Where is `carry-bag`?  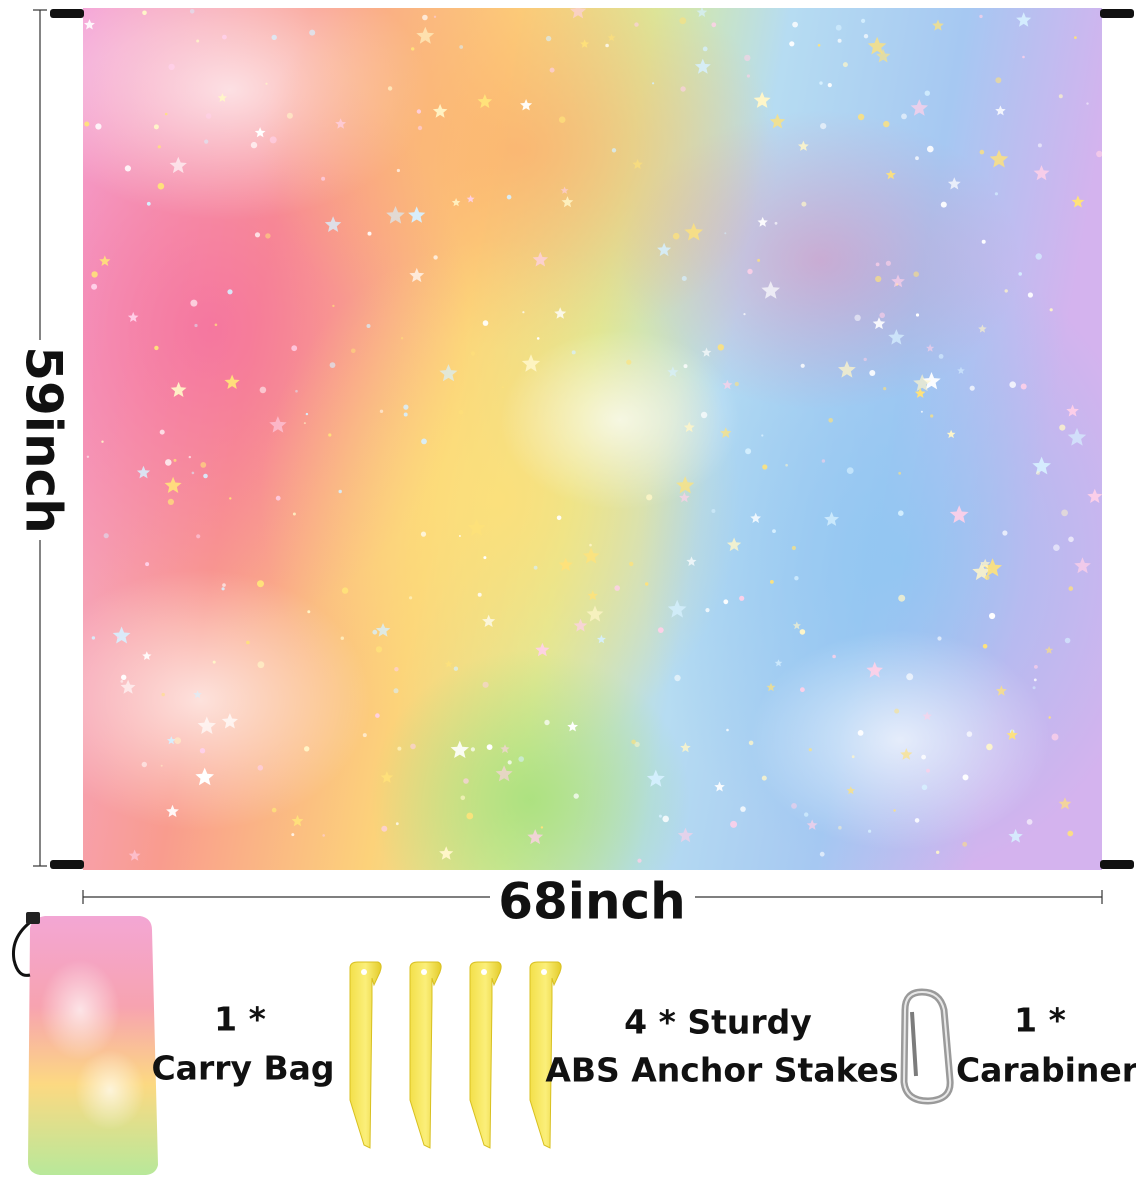 carry-bag is located at coordinates (84, 1043).